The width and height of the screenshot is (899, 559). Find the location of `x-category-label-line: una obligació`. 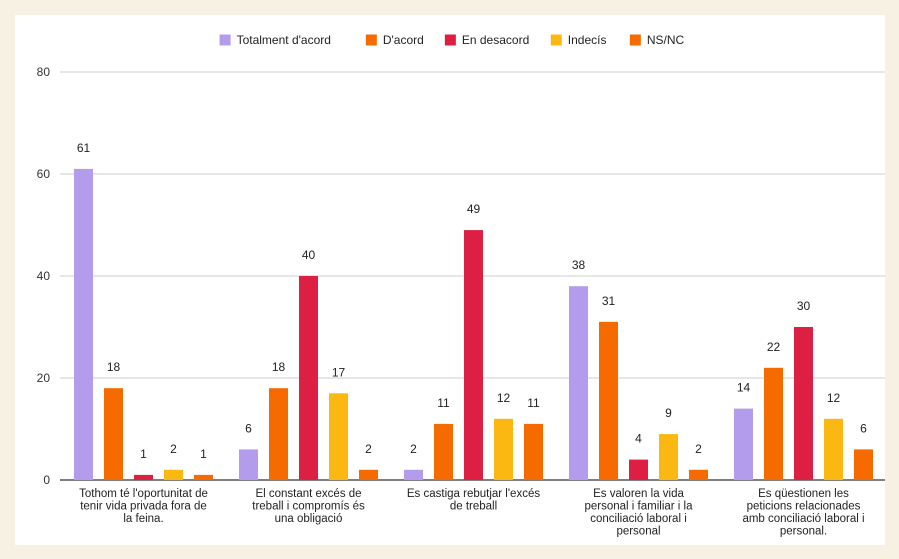

x-category-label-line: una obligació is located at coordinates (309, 519).